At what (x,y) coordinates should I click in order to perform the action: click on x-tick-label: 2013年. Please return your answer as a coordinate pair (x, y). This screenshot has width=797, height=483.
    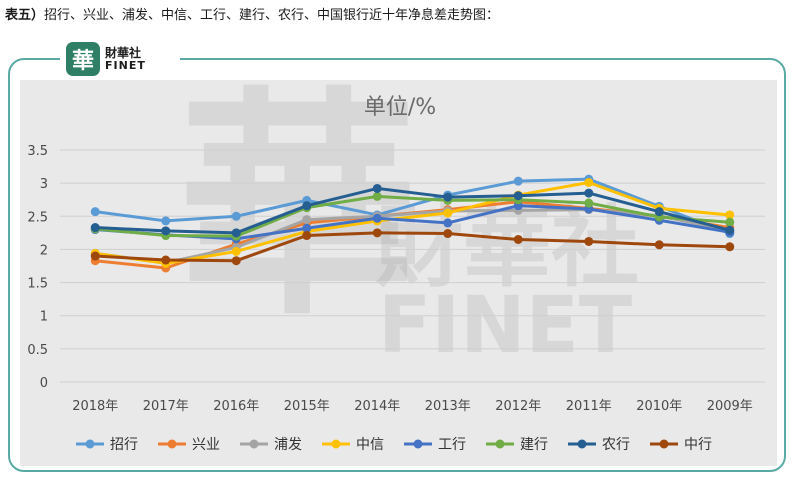
    Looking at the image, I should click on (448, 406).